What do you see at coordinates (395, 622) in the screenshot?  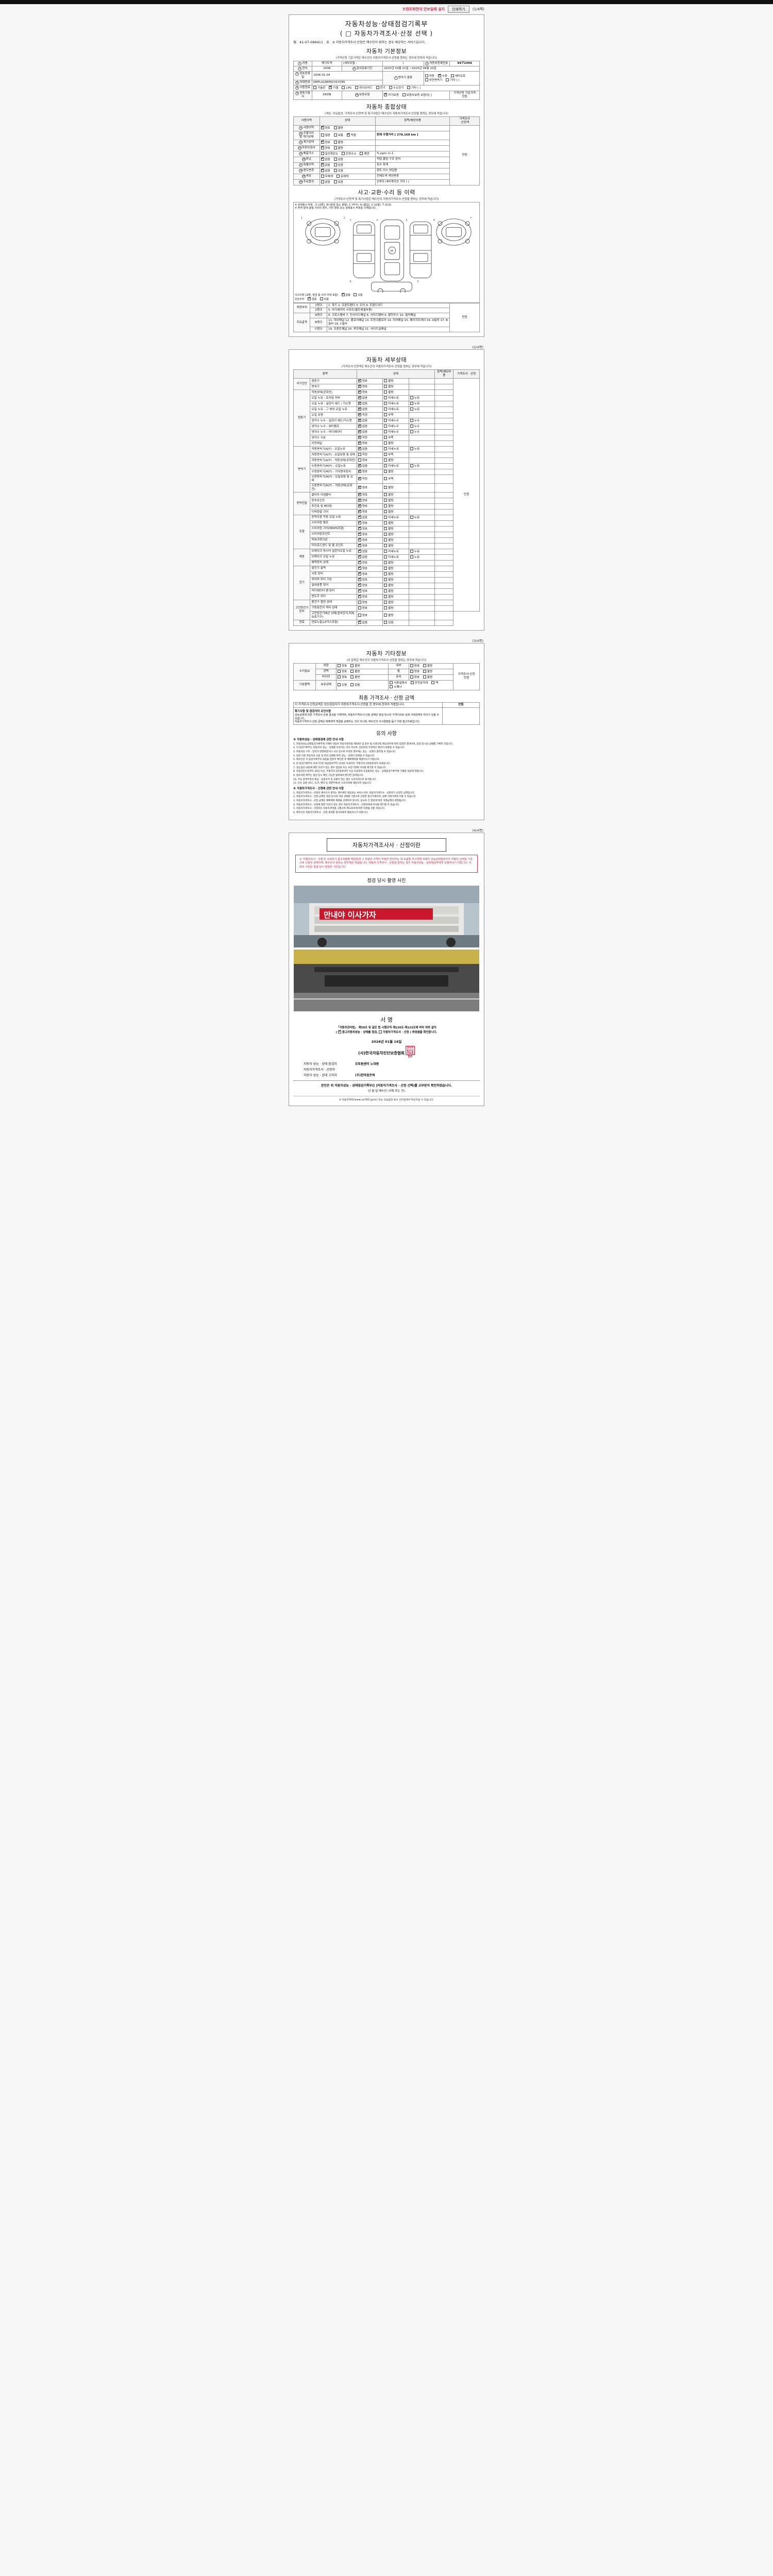 I see `opt-cell: 있음` at bounding box center [395, 622].